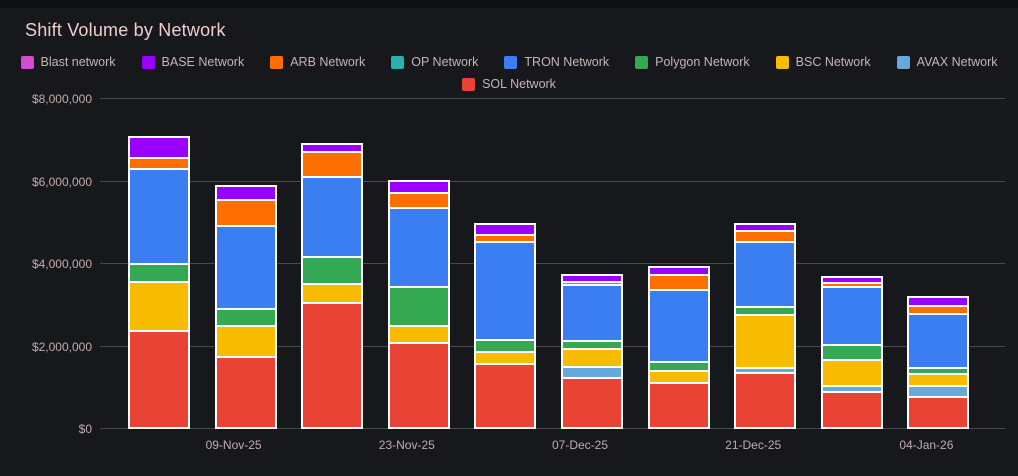  What do you see at coordinates (78, 62) in the screenshot?
I see `legend-label: Blast network` at bounding box center [78, 62].